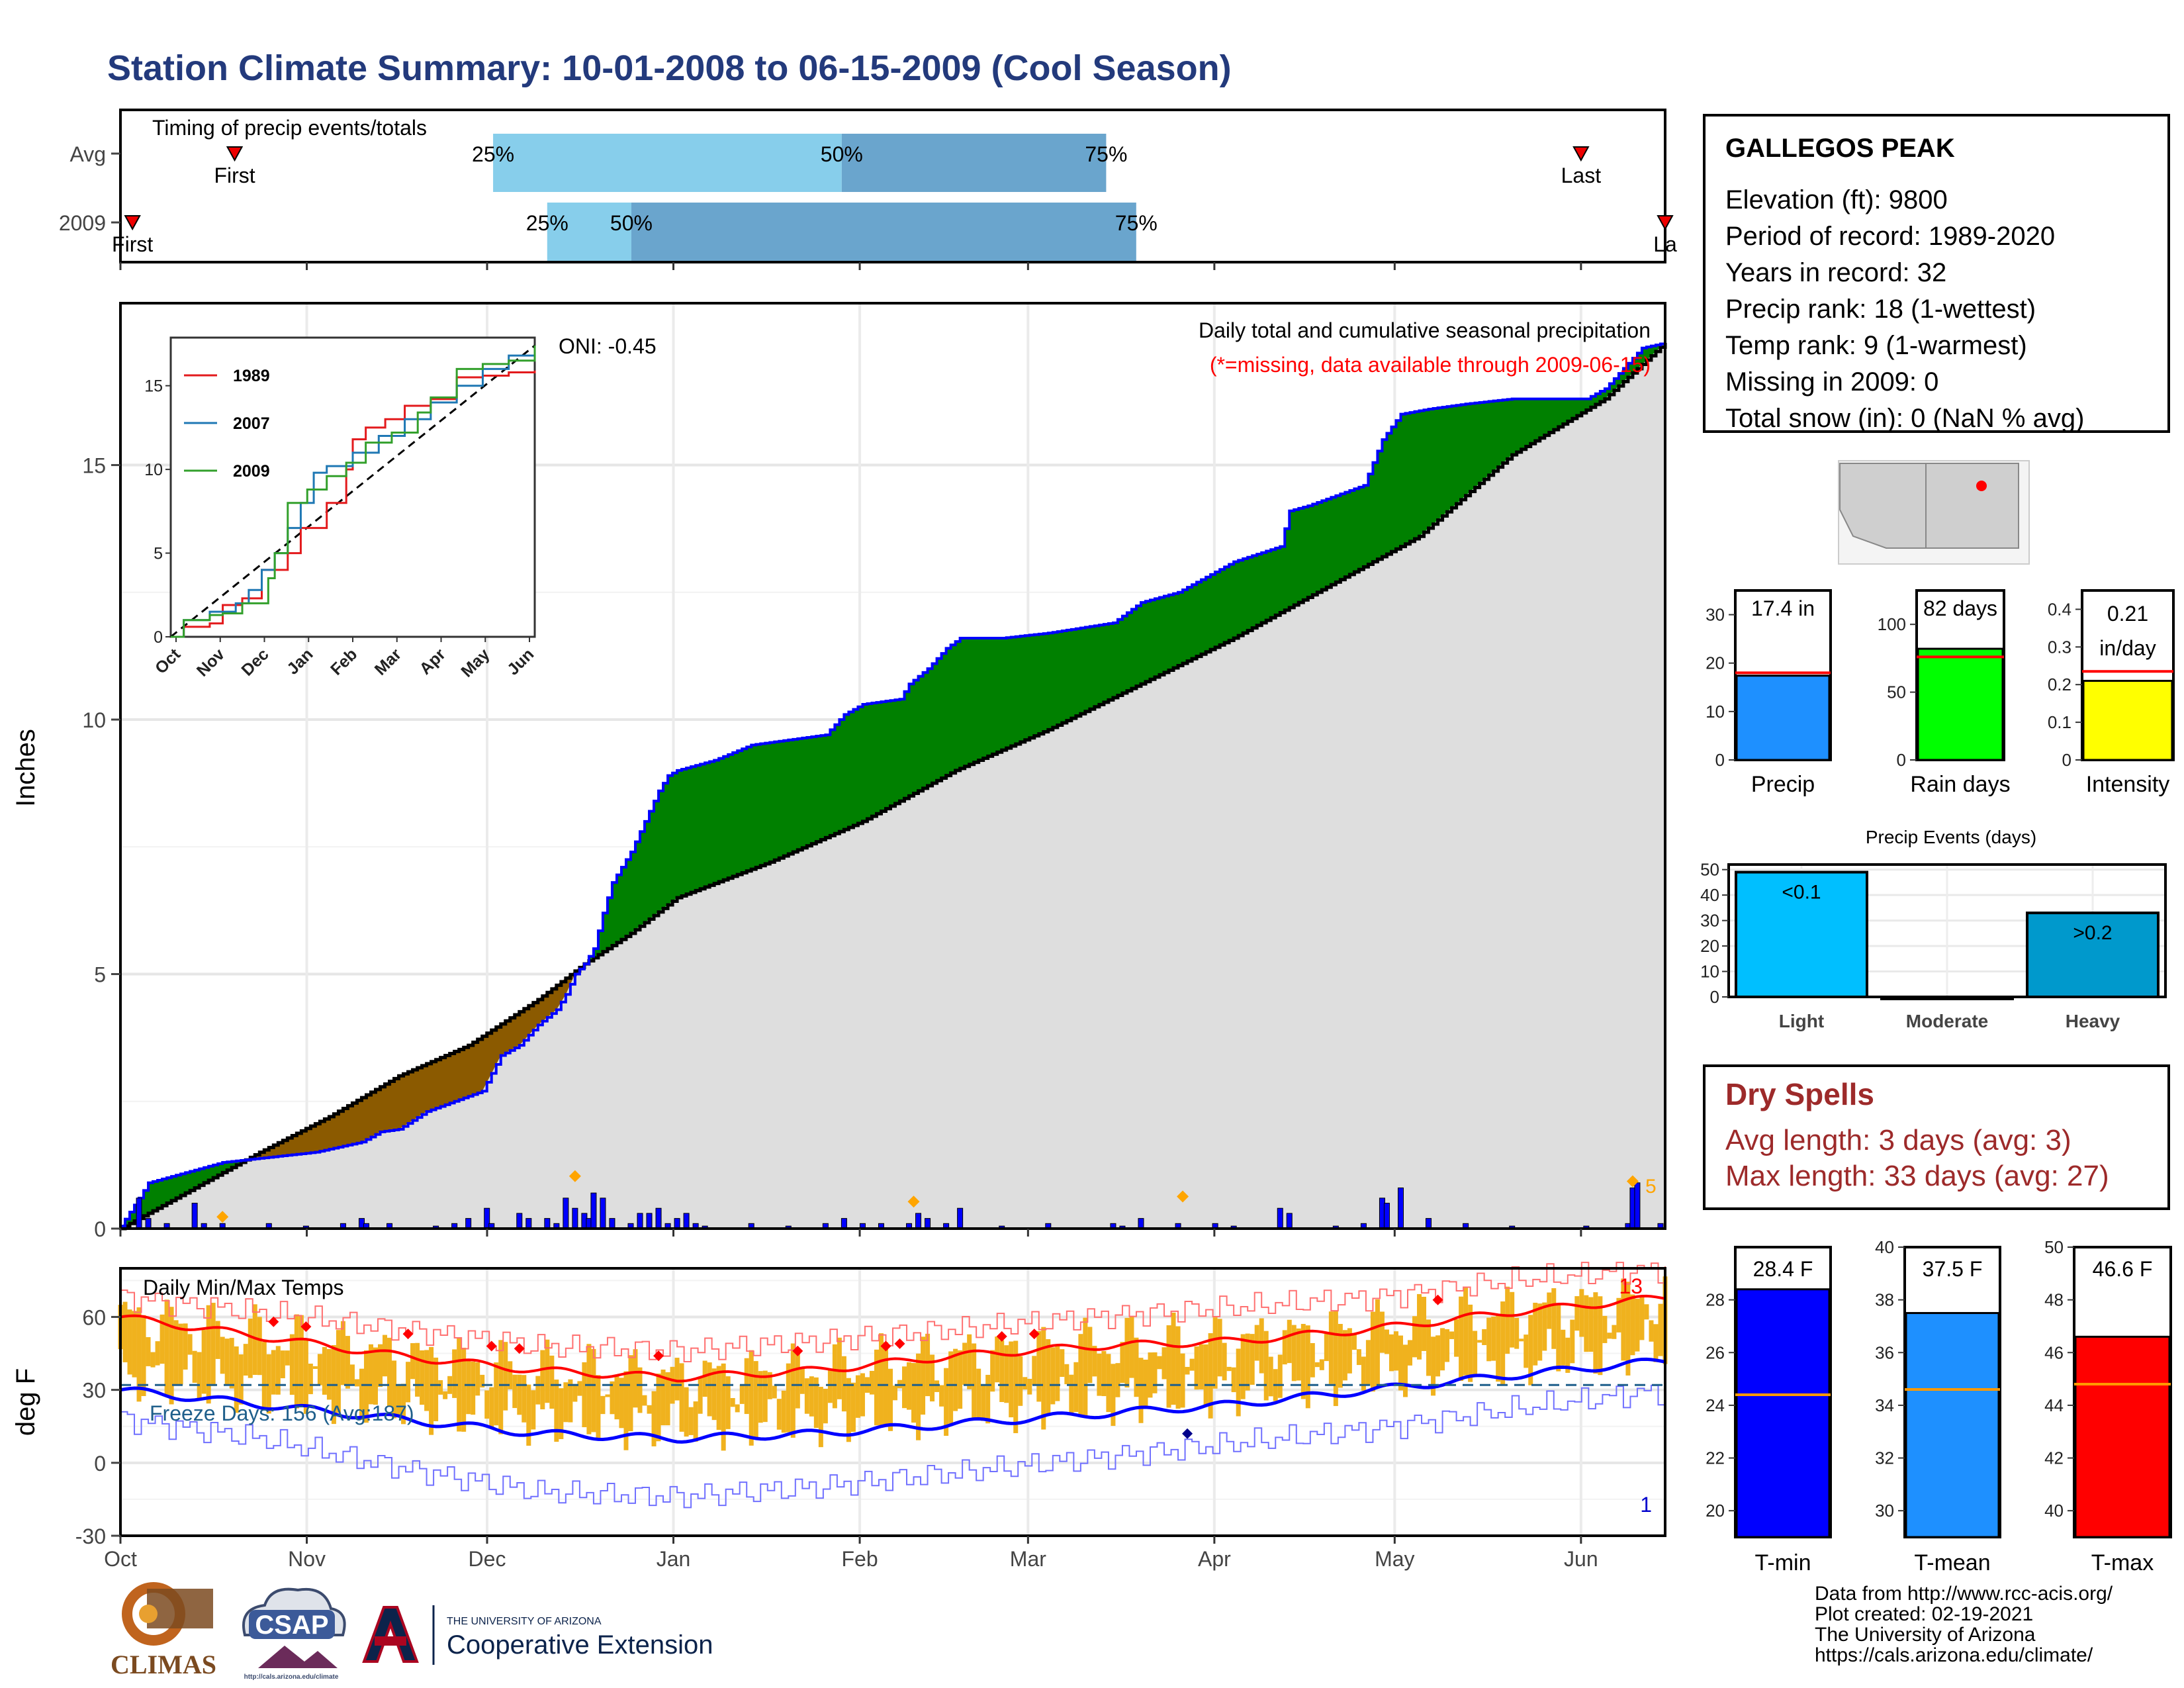  What do you see at coordinates (163, 1630) in the screenshot?
I see `climas-logo: CLIMAS` at bounding box center [163, 1630].